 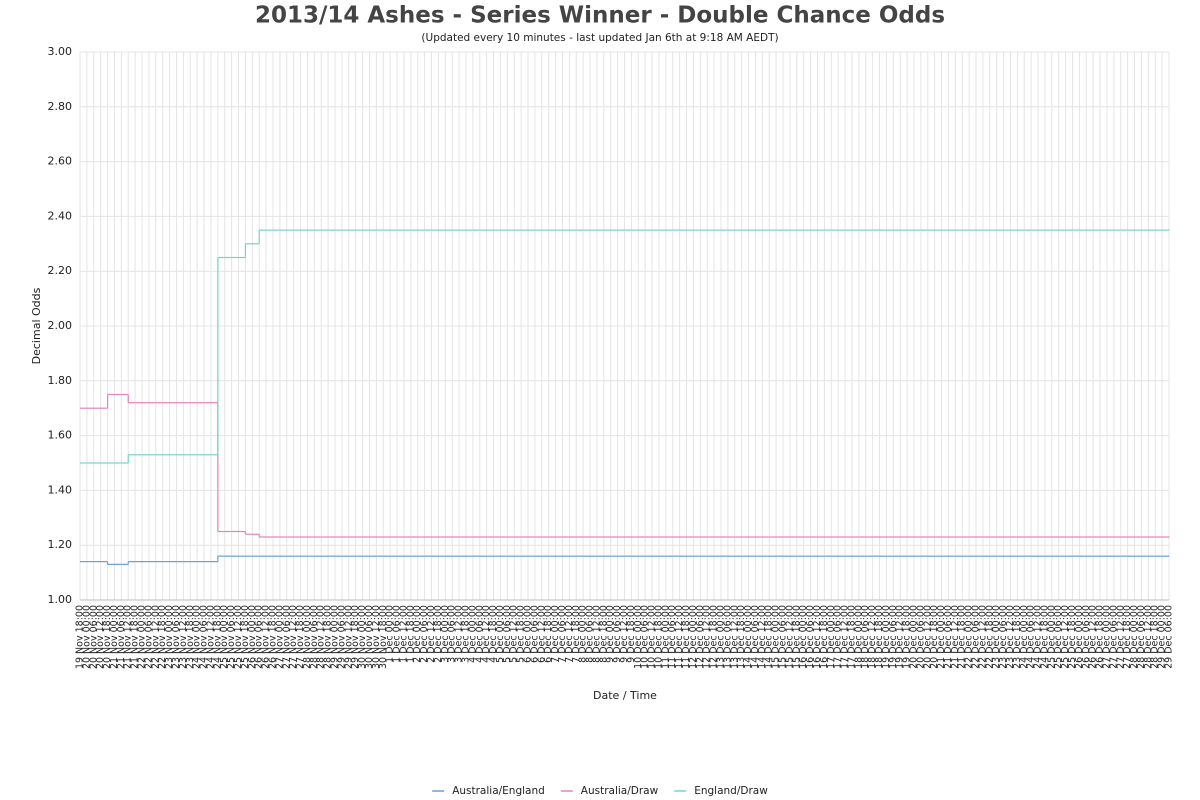 What do you see at coordinates (541, 634) in the screenshot?
I see `x-tick-label: 6 Dec 12:00` at bounding box center [541, 634].